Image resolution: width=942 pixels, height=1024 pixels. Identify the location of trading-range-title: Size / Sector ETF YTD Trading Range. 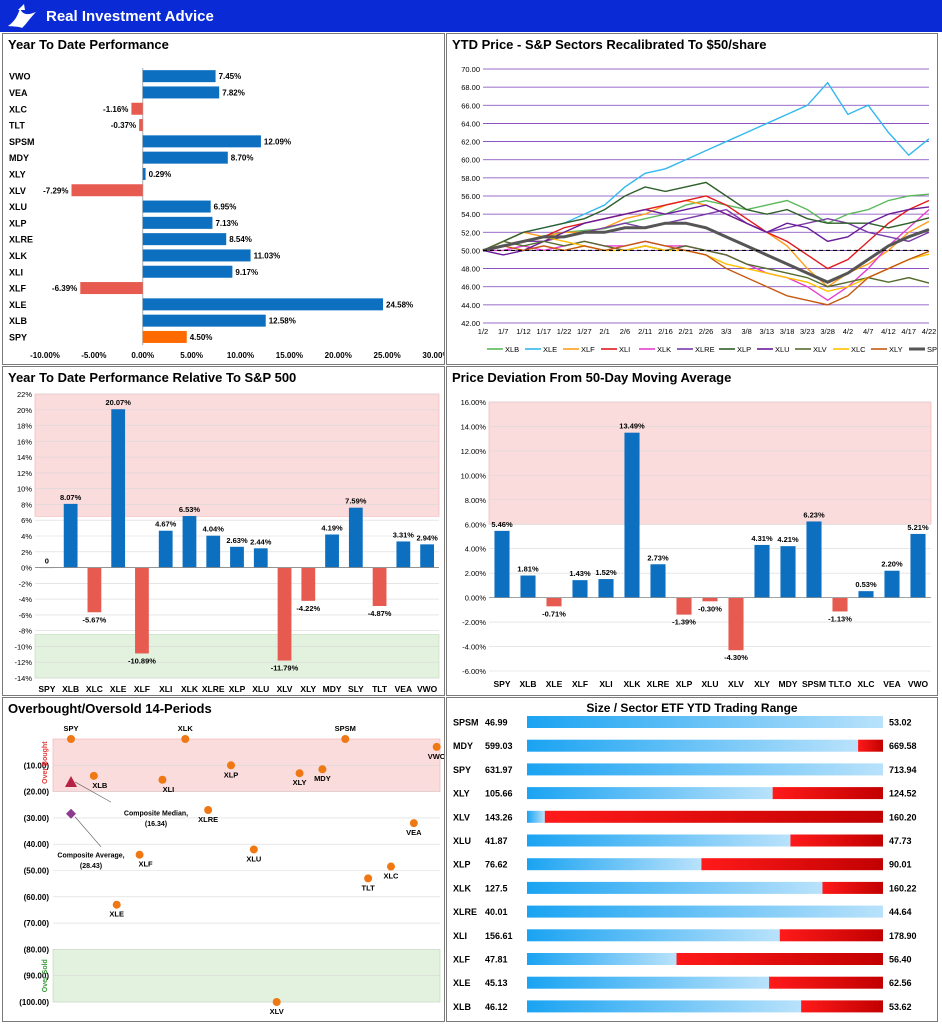
(692, 708).